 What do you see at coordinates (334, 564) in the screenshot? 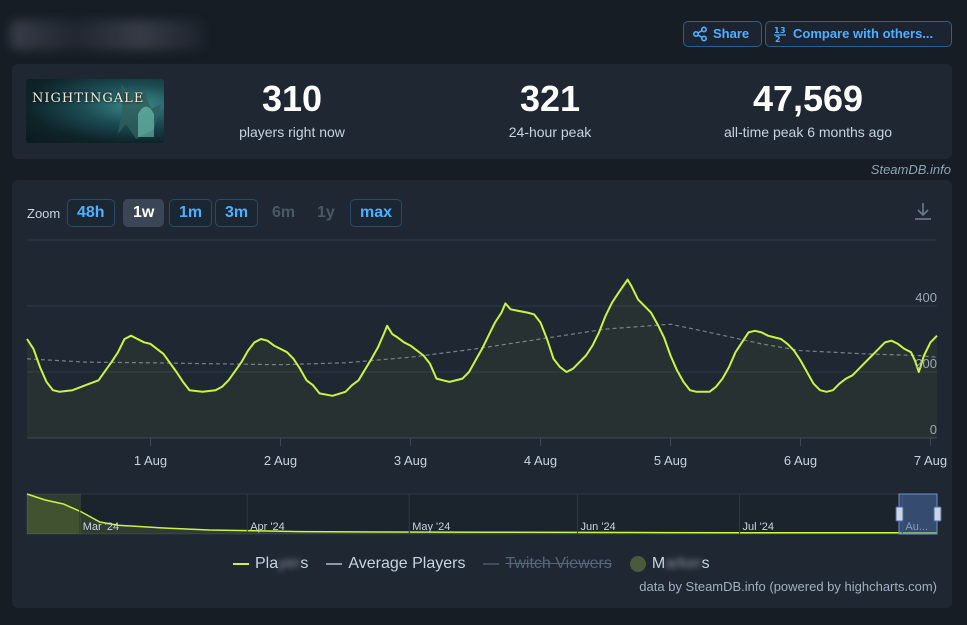
I see `average-swatch` at bounding box center [334, 564].